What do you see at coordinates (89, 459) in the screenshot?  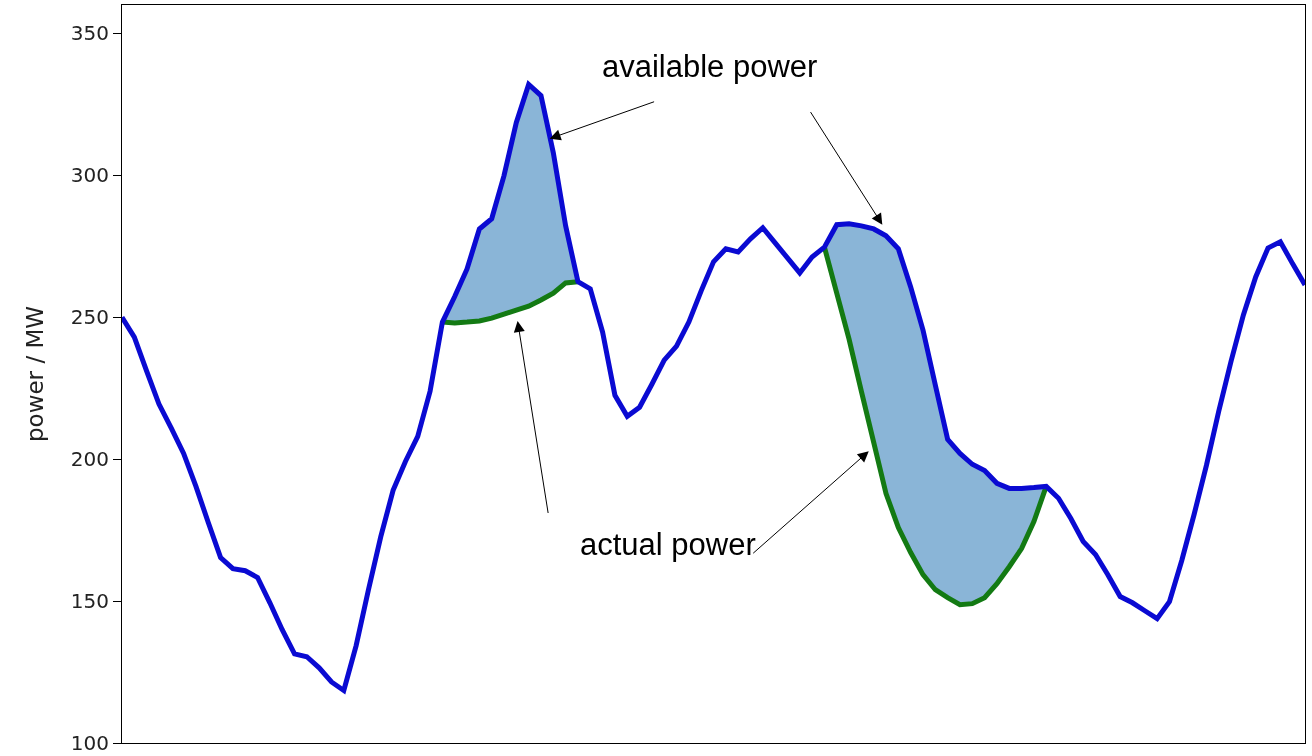 I see `y-tick-label: 200` at bounding box center [89, 459].